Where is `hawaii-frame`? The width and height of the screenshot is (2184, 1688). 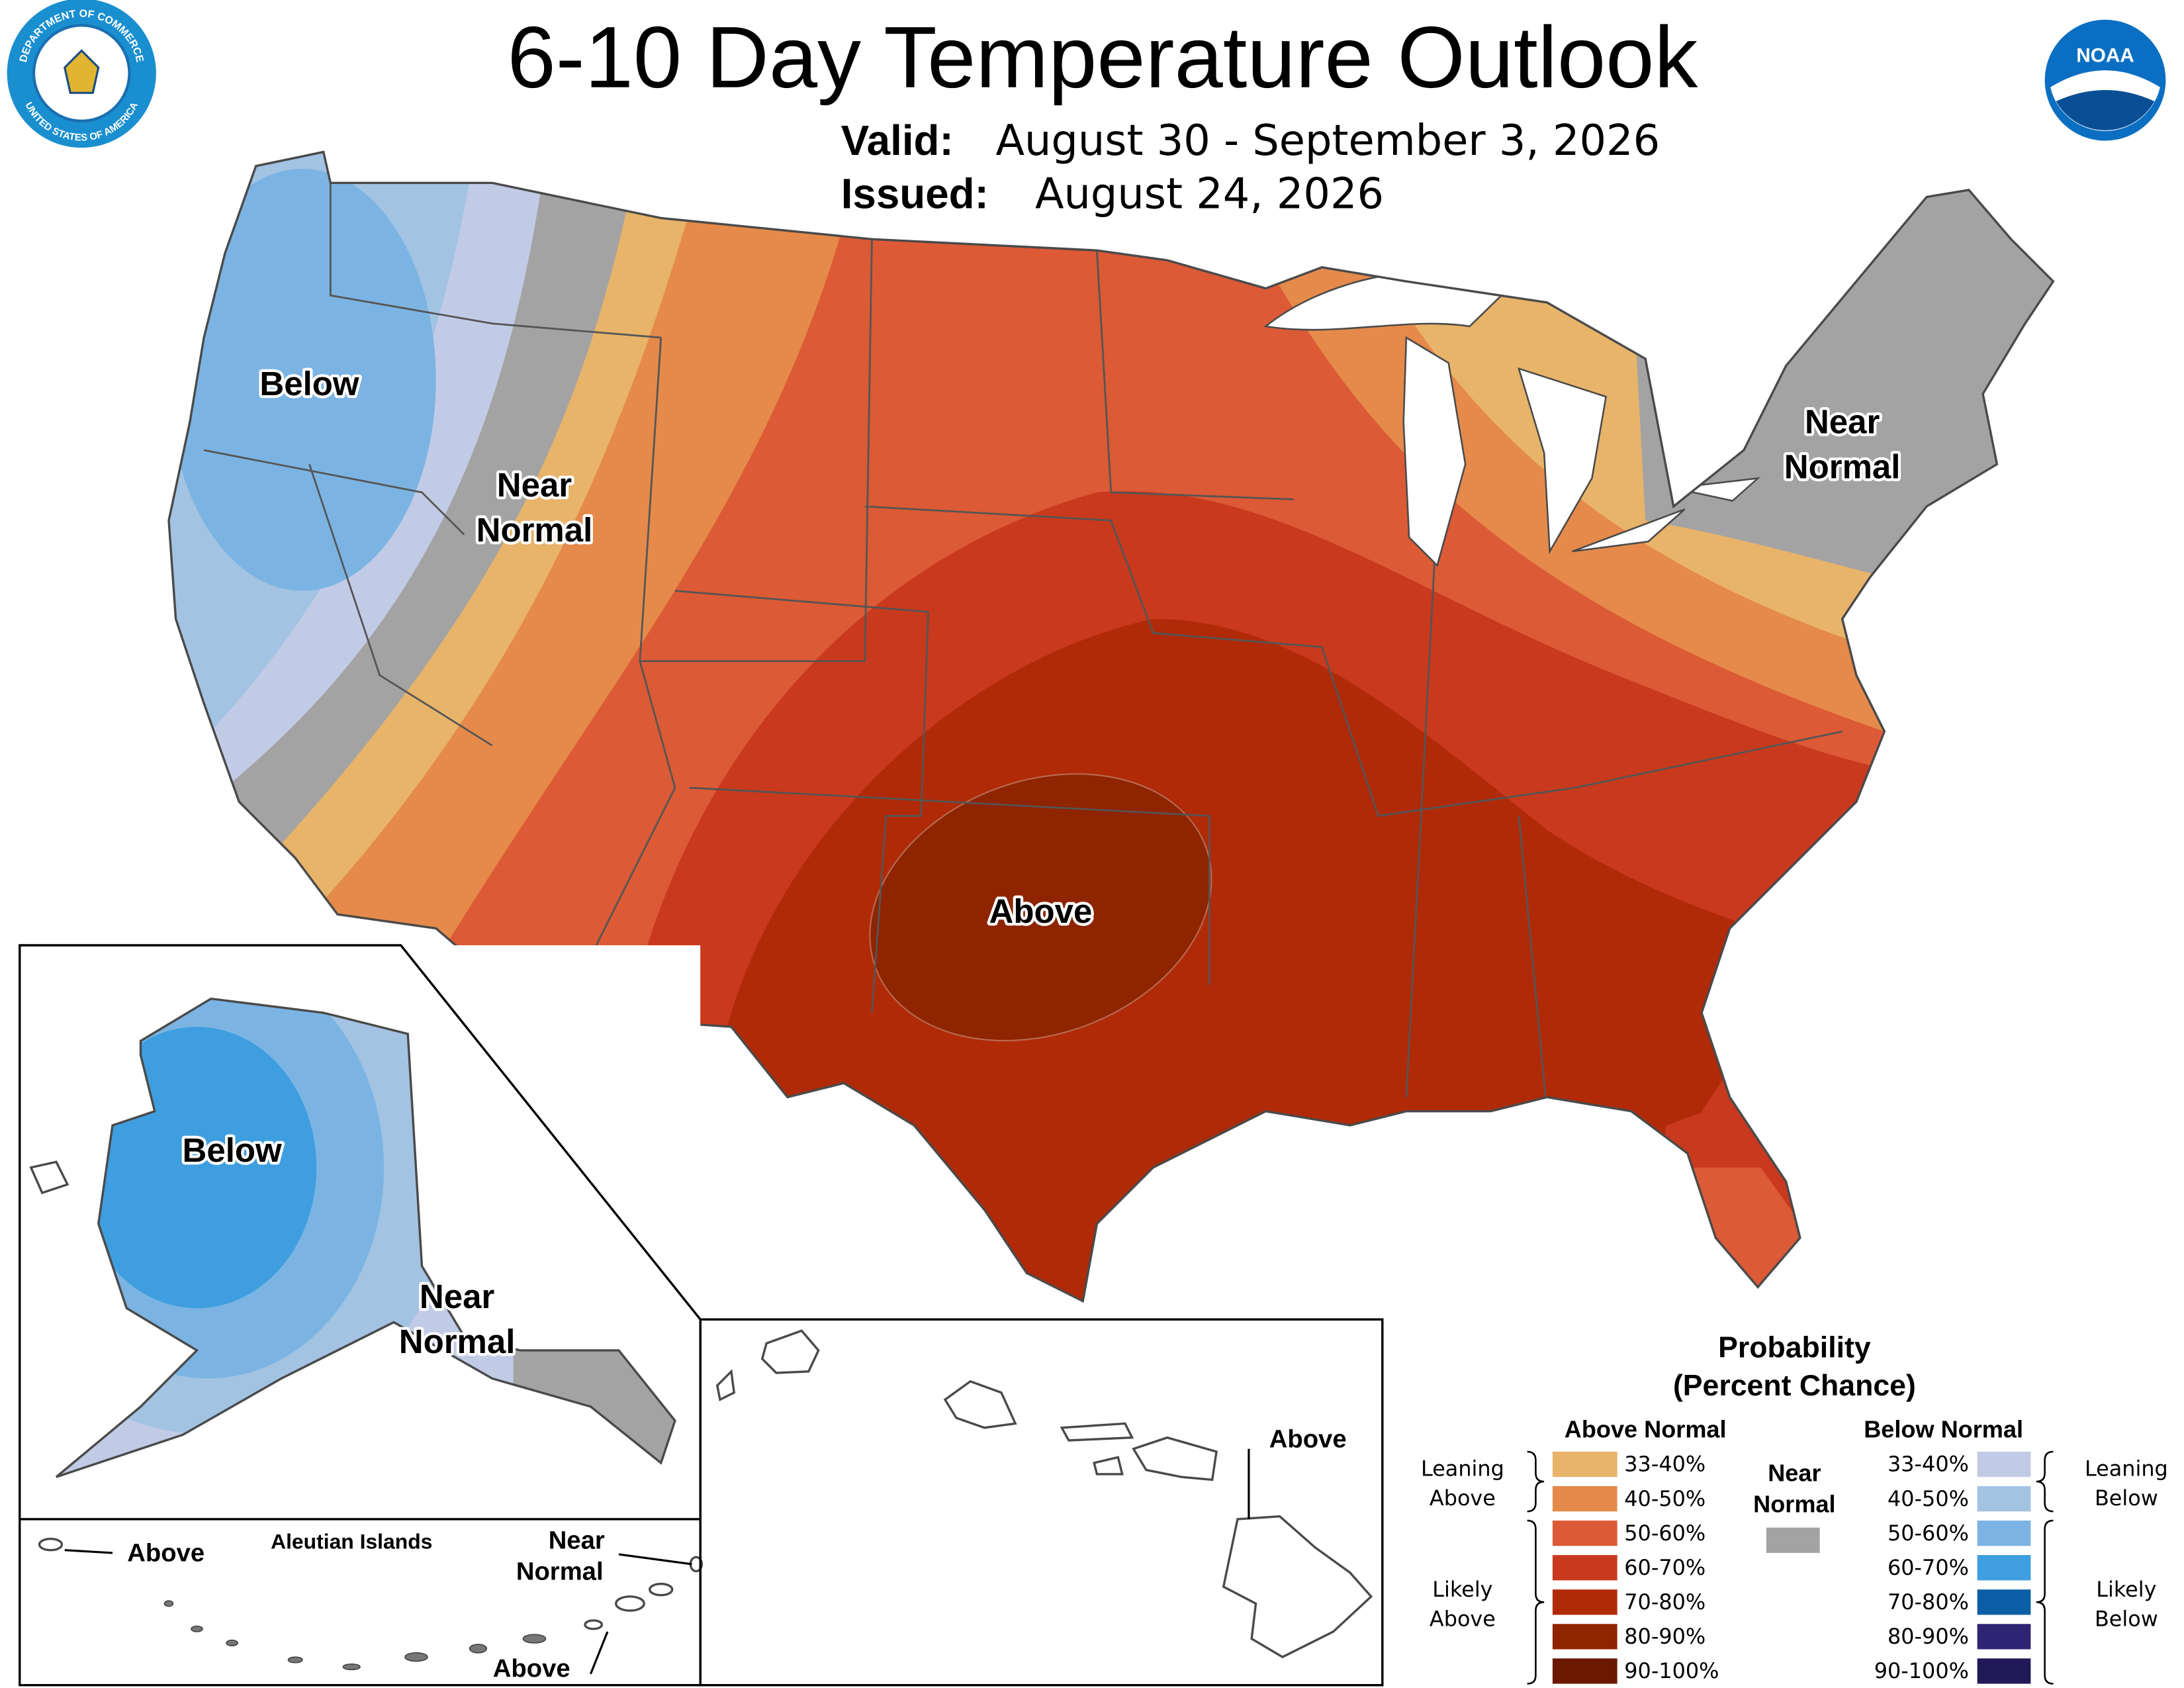
hawaii-frame is located at coordinates (1041, 1502).